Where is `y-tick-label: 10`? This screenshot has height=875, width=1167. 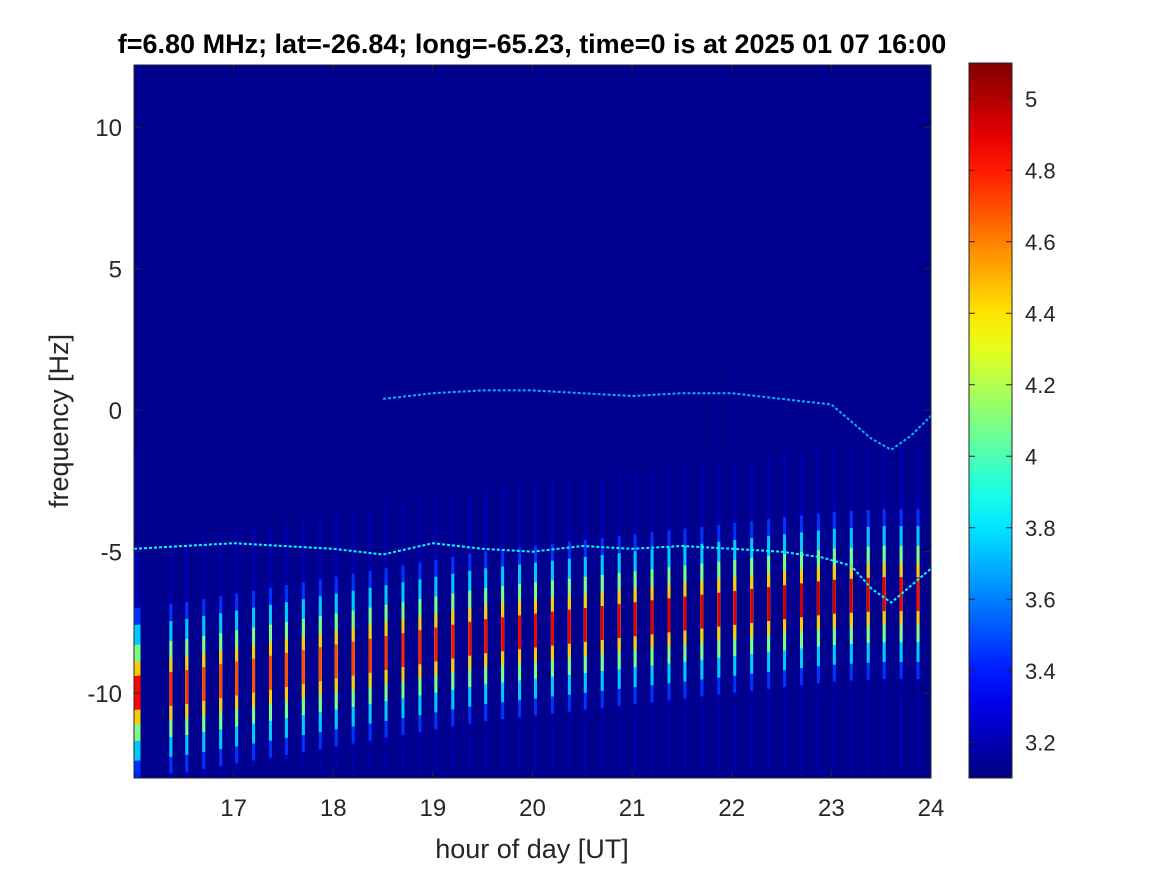
y-tick-label: 10 is located at coordinates (108, 128).